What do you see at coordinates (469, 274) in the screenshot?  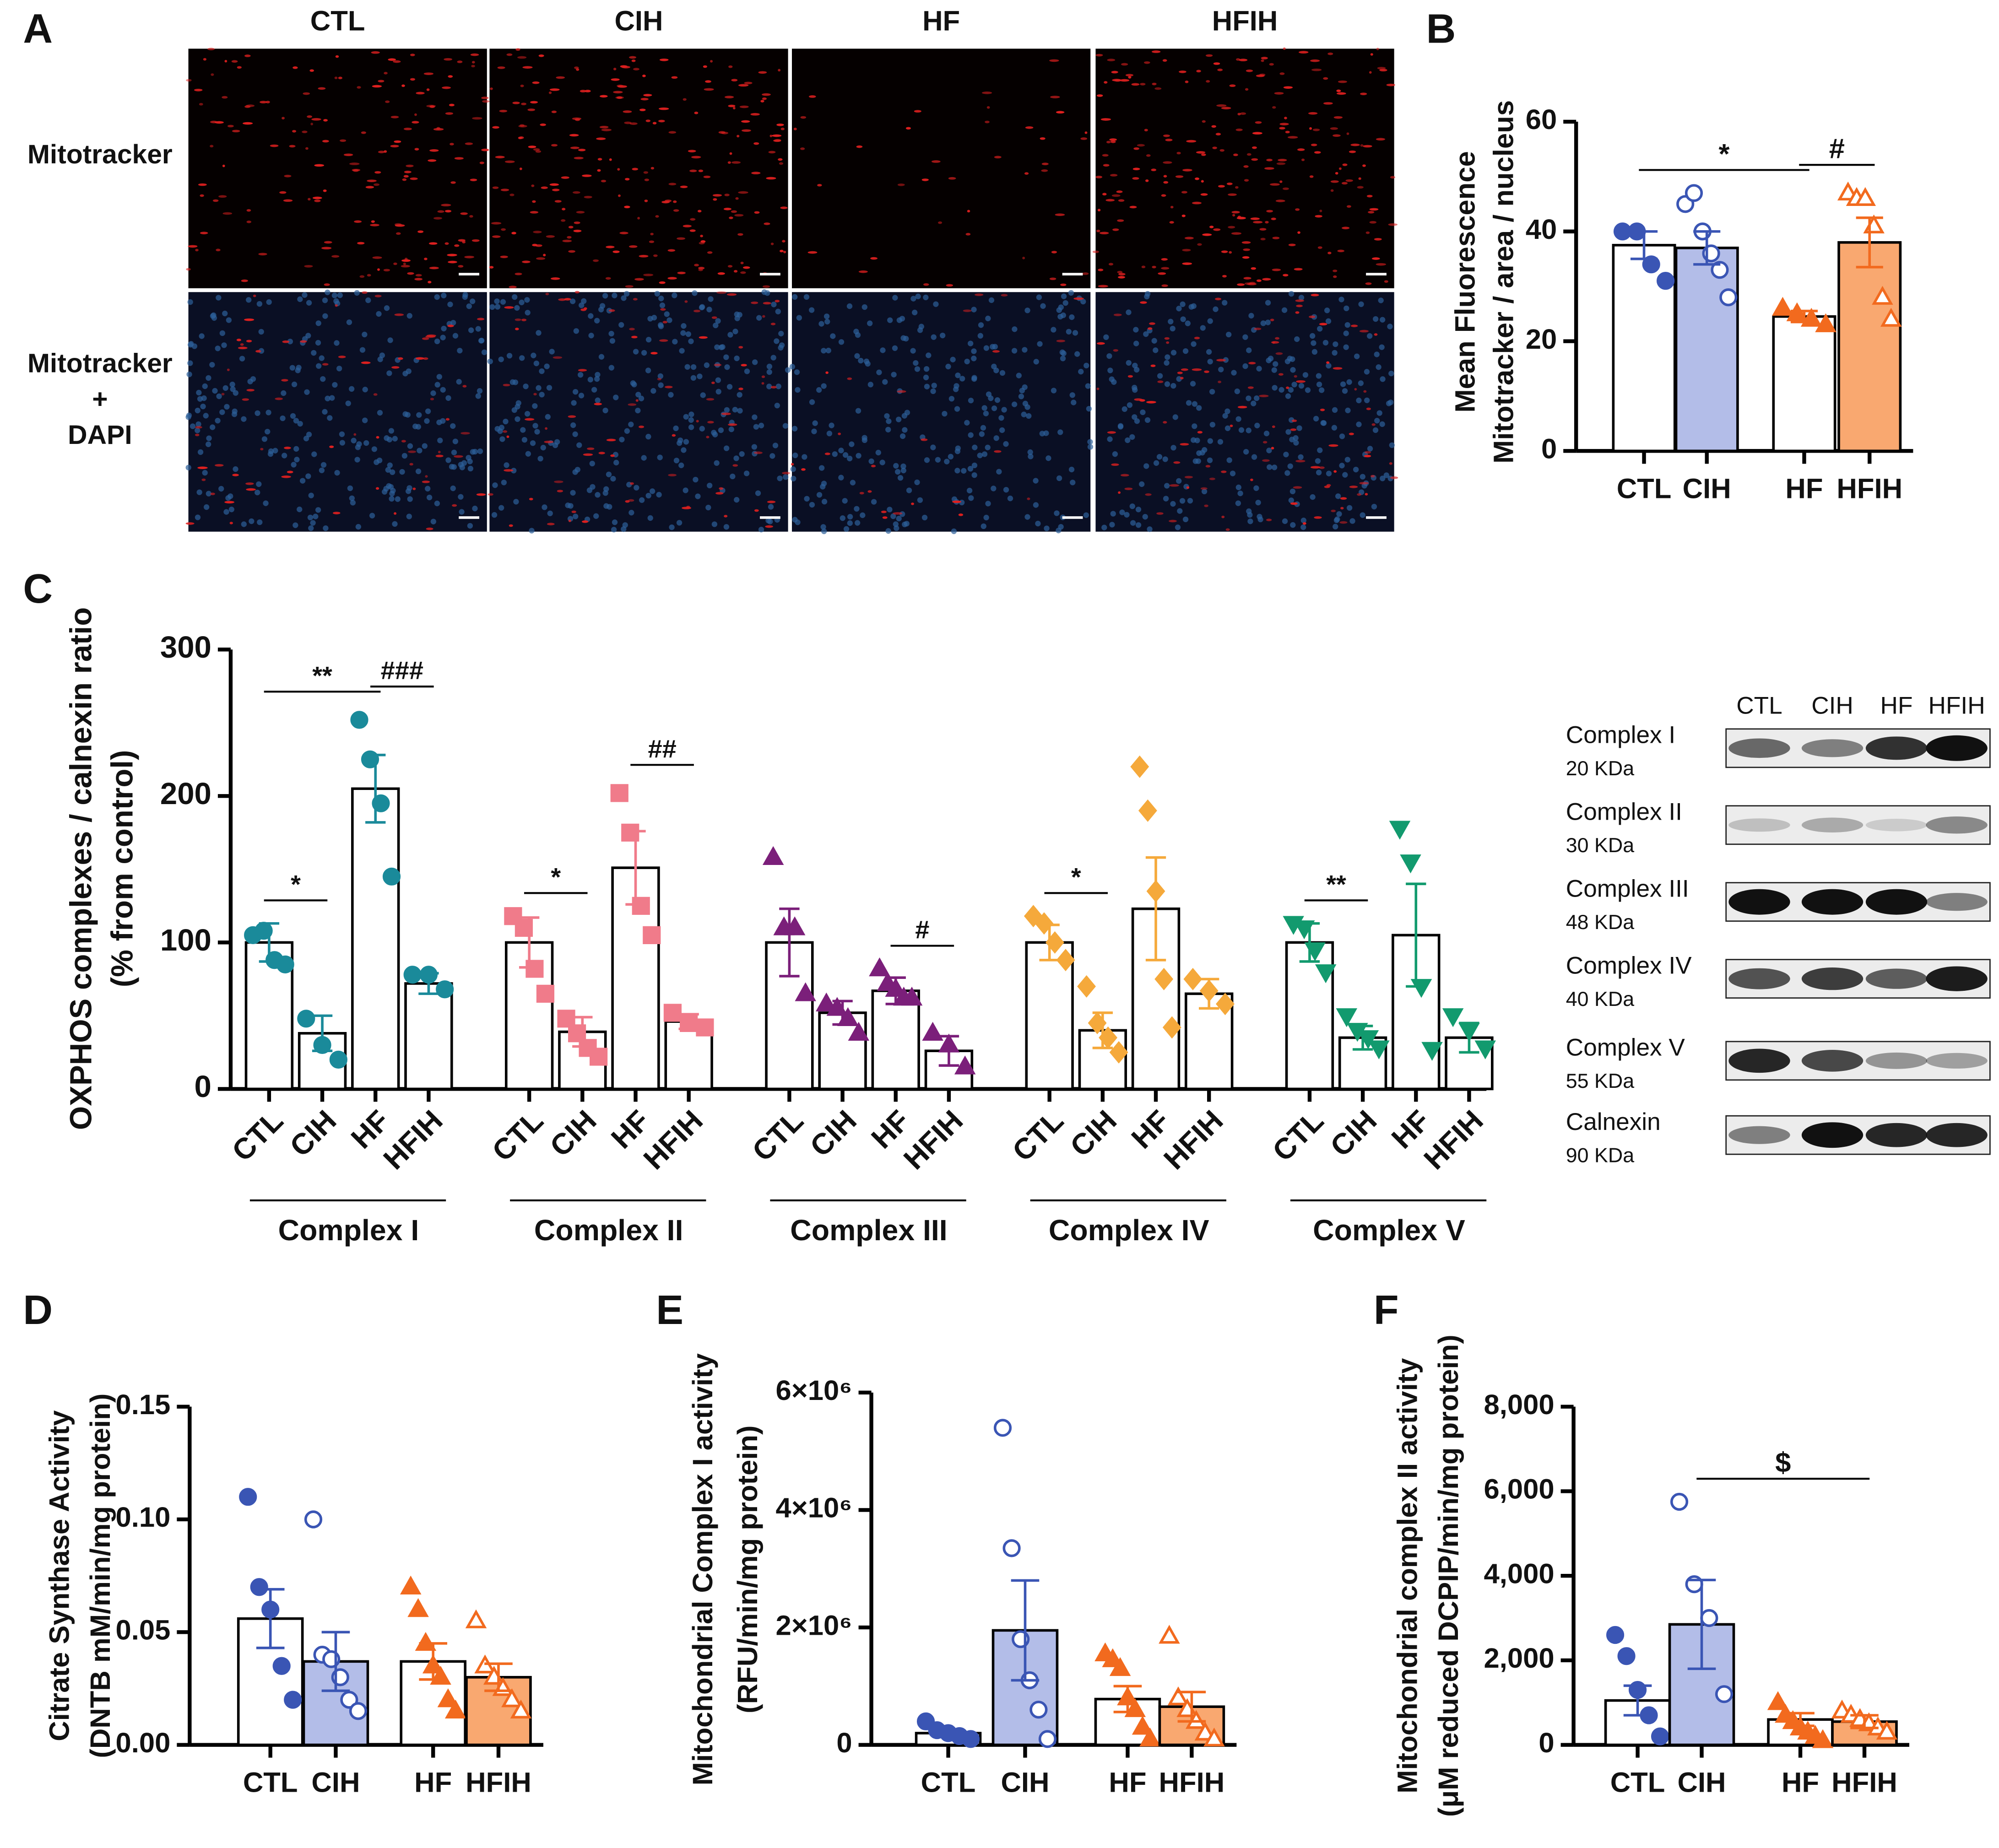 I see `scale-bar` at bounding box center [469, 274].